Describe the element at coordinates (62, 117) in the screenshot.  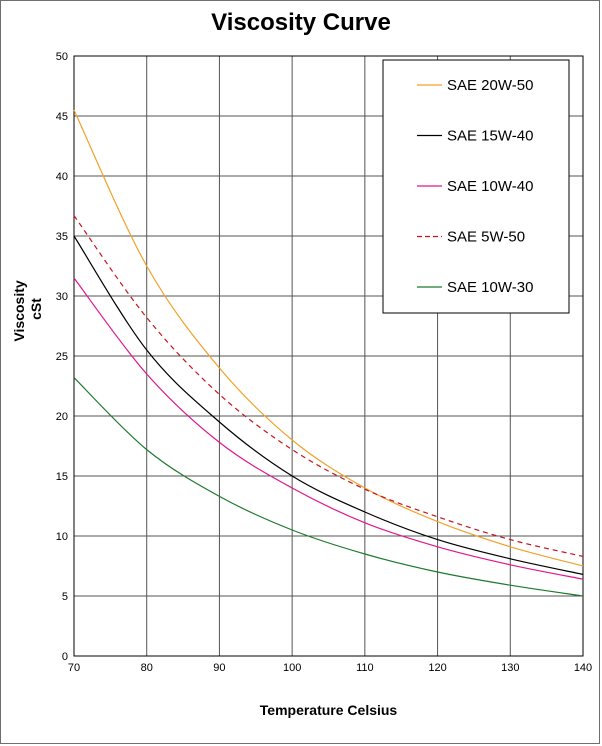
I see `y-tick-label: 45` at that location.